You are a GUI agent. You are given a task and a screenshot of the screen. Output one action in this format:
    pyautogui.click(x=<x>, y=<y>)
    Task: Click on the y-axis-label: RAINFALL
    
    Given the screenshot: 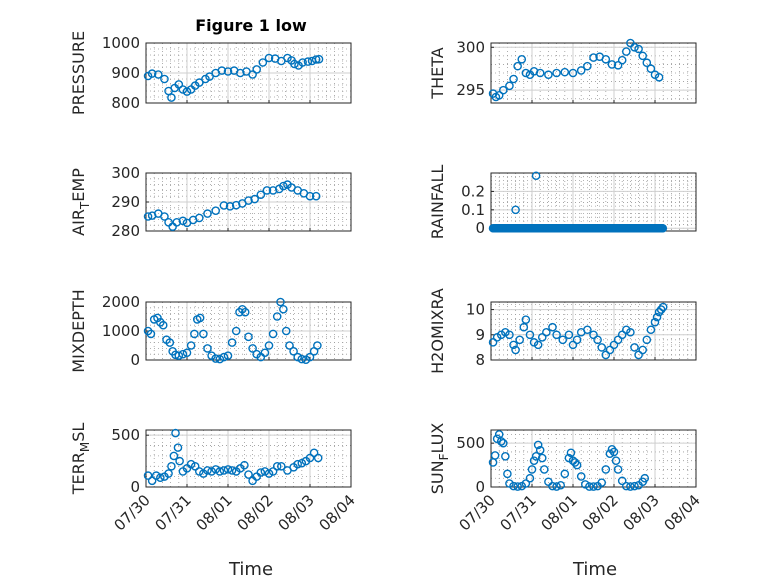 What is the action you would take?
    pyautogui.click(x=437, y=202)
    